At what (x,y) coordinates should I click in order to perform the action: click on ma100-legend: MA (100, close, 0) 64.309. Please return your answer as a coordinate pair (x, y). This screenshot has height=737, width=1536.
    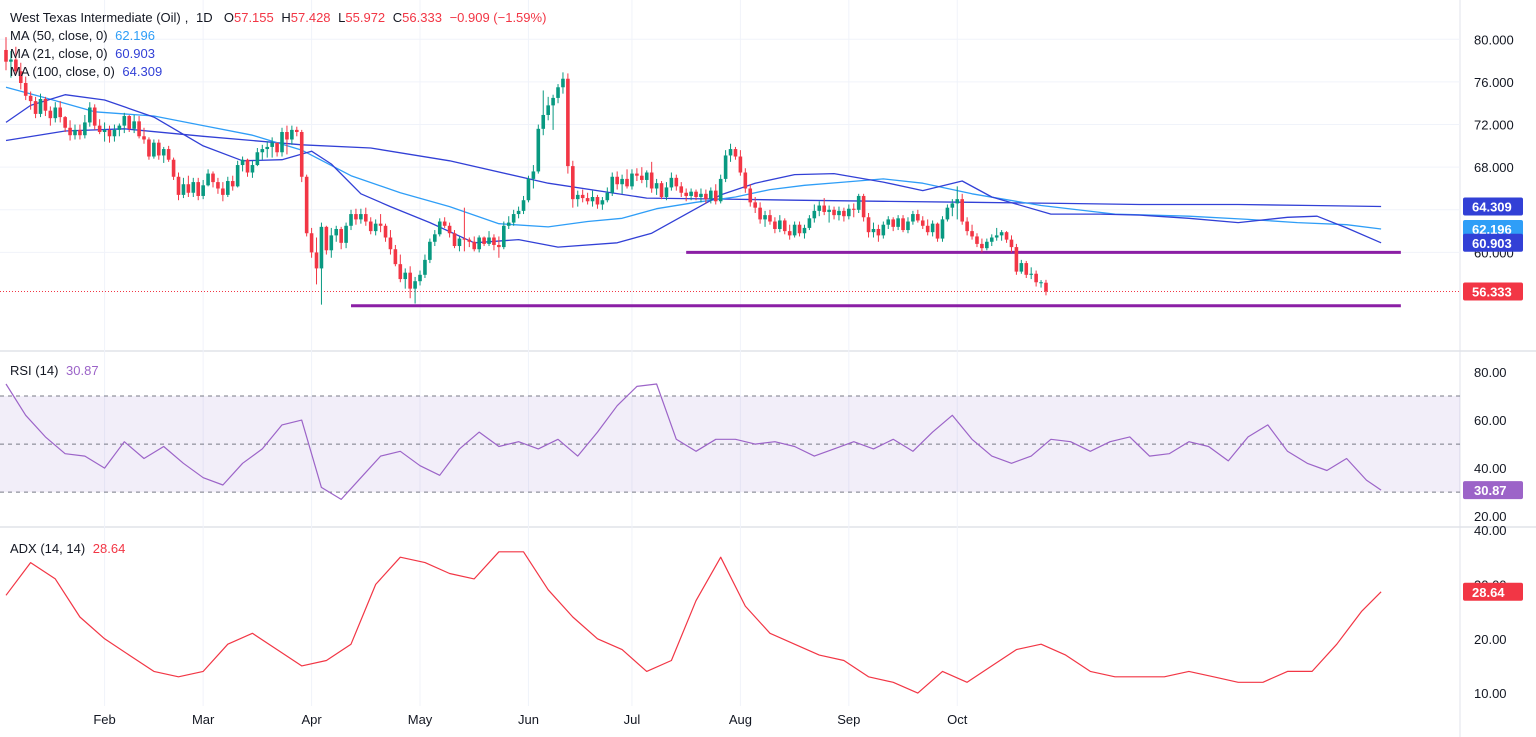
    Looking at the image, I should click on (280, 72).